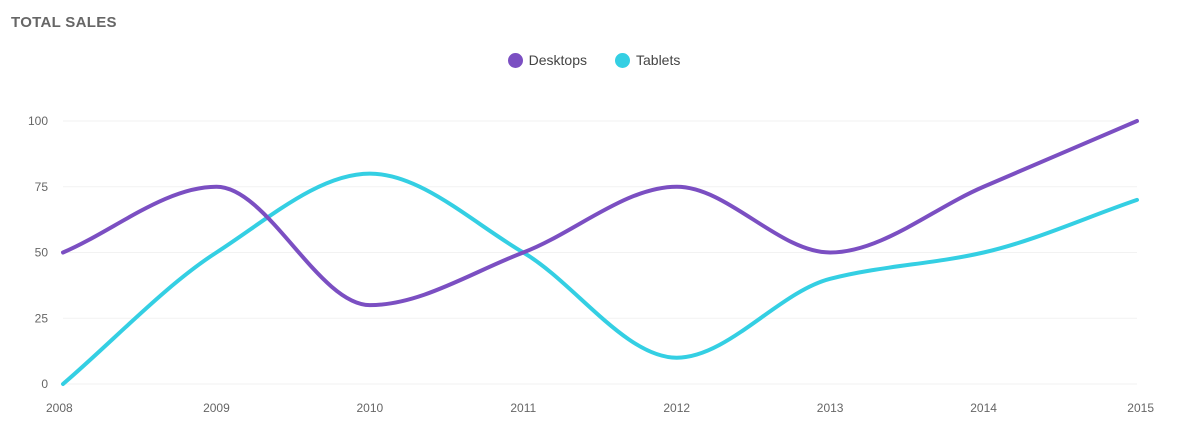 The height and width of the screenshot is (438, 1188). Describe the element at coordinates (658, 60) in the screenshot. I see `legend-label-tablets: Tablets` at that location.